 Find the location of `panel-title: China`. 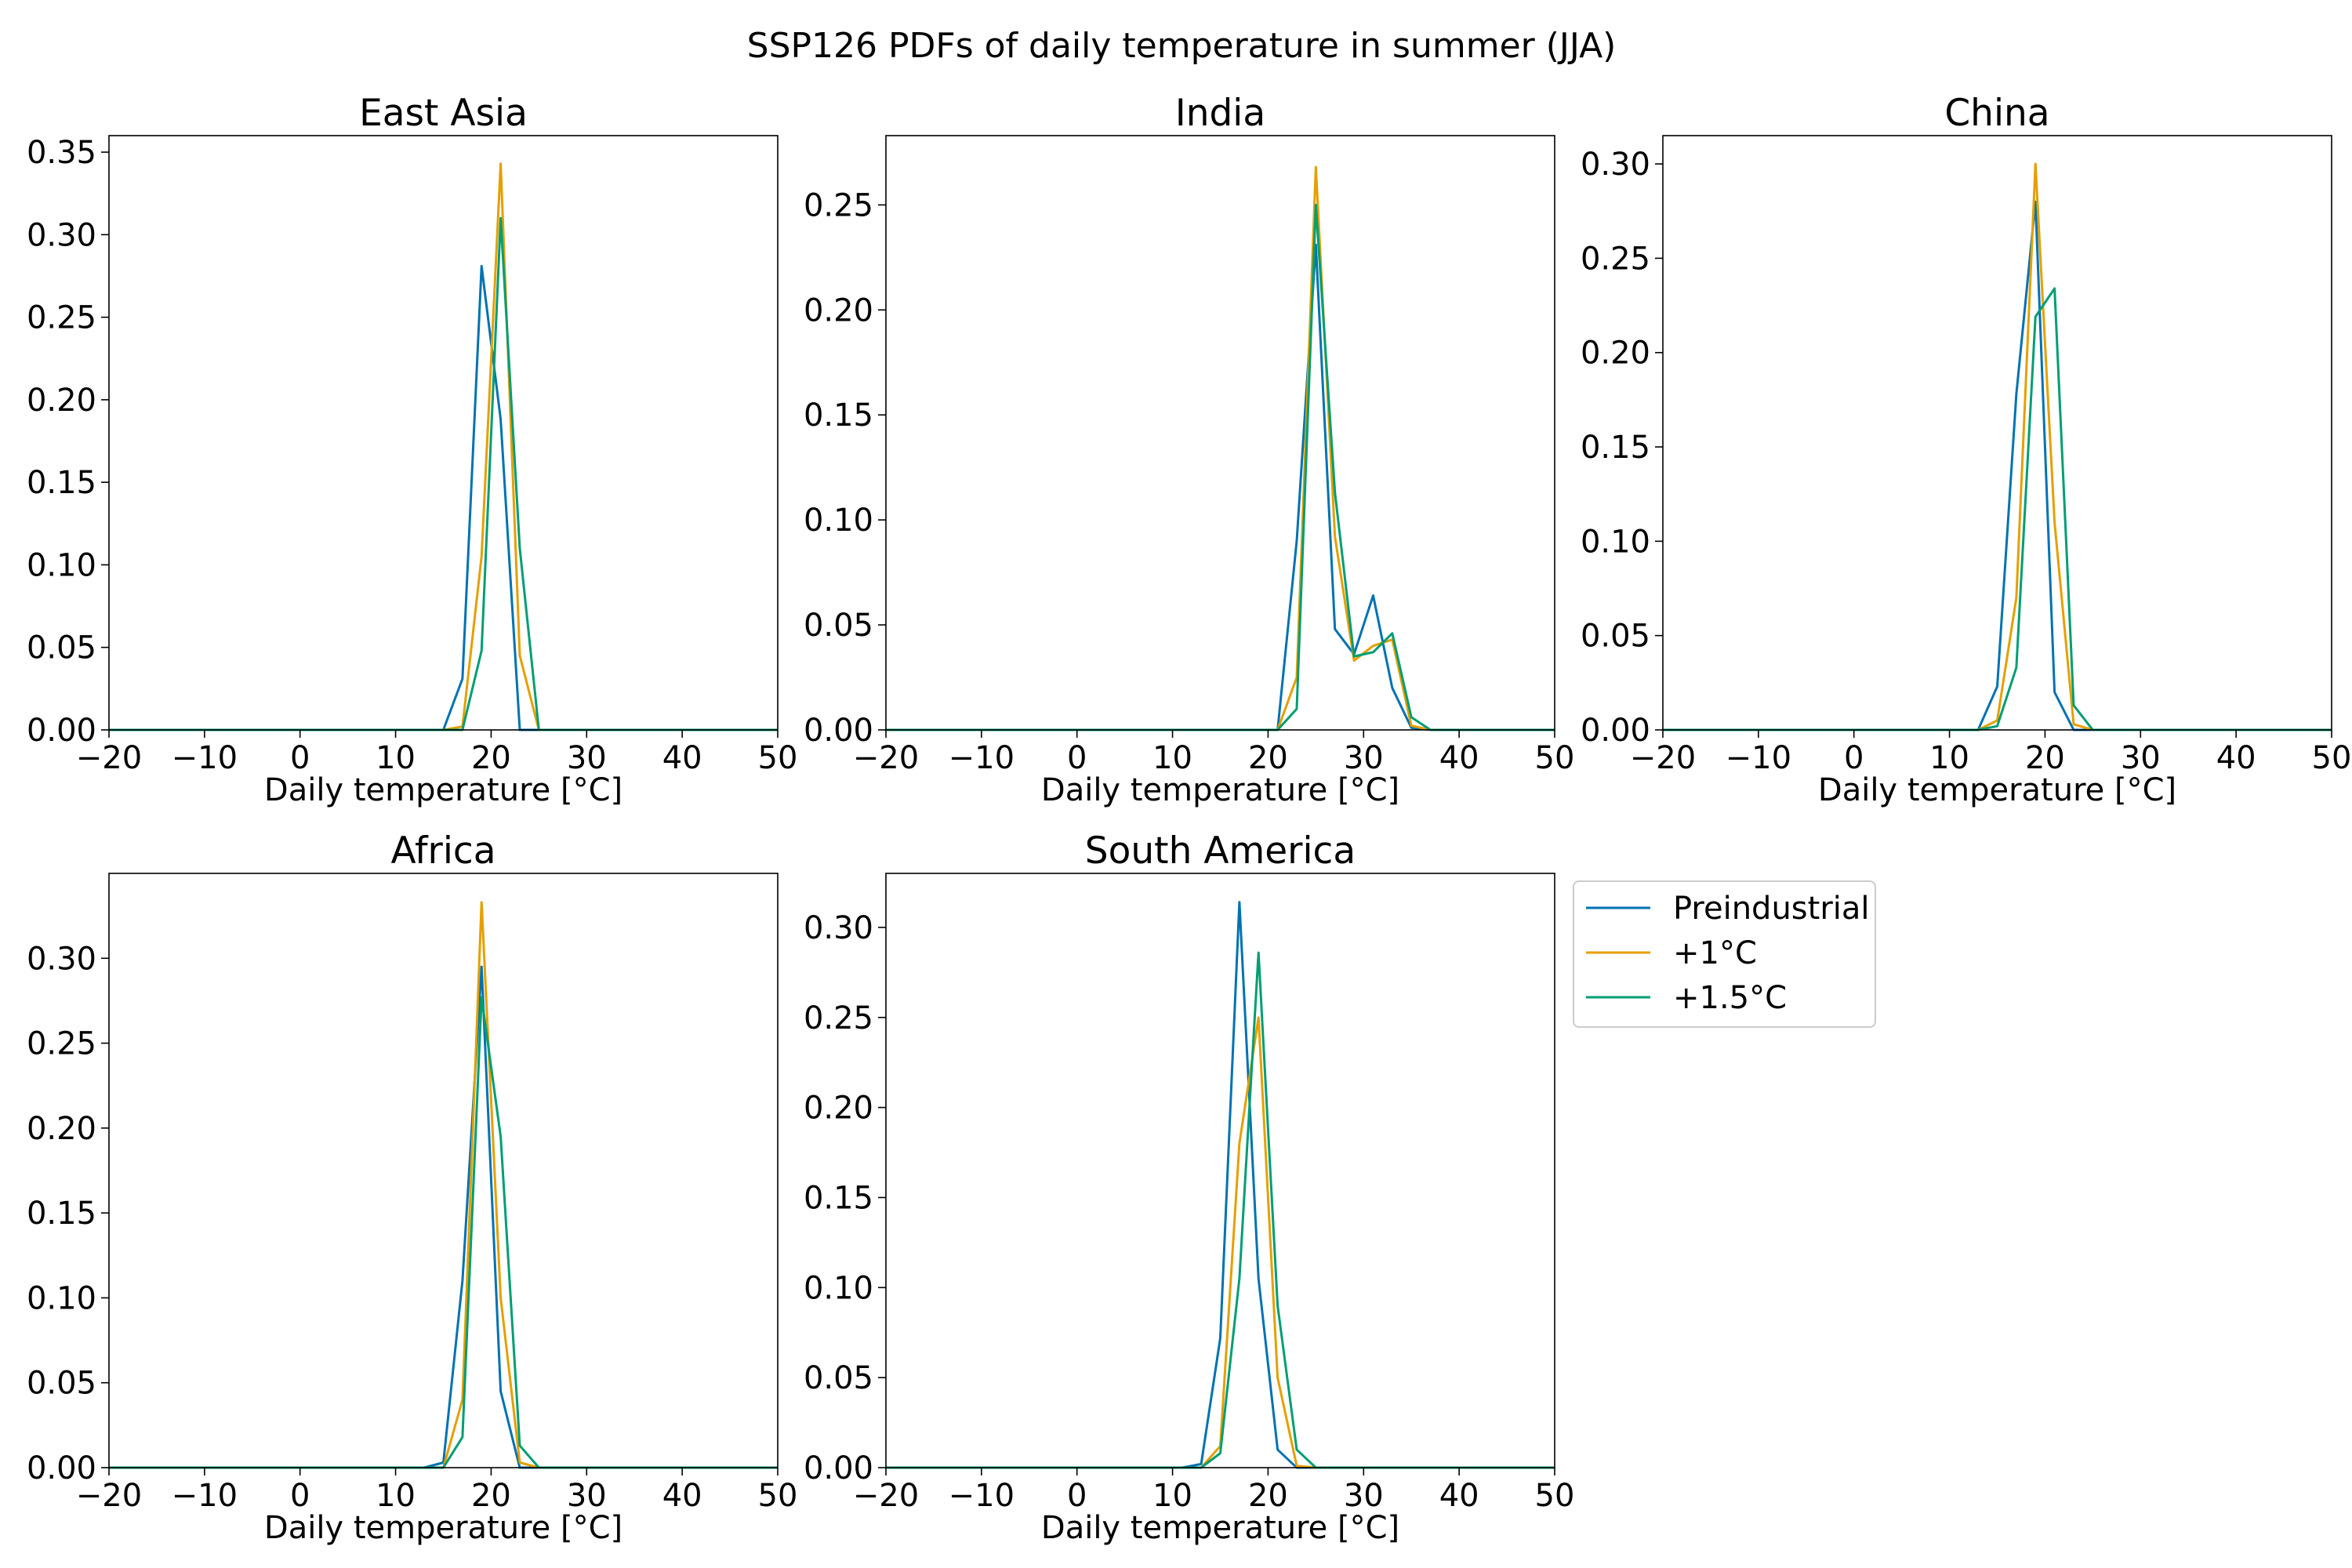

panel-title: China is located at coordinates (1997, 113).